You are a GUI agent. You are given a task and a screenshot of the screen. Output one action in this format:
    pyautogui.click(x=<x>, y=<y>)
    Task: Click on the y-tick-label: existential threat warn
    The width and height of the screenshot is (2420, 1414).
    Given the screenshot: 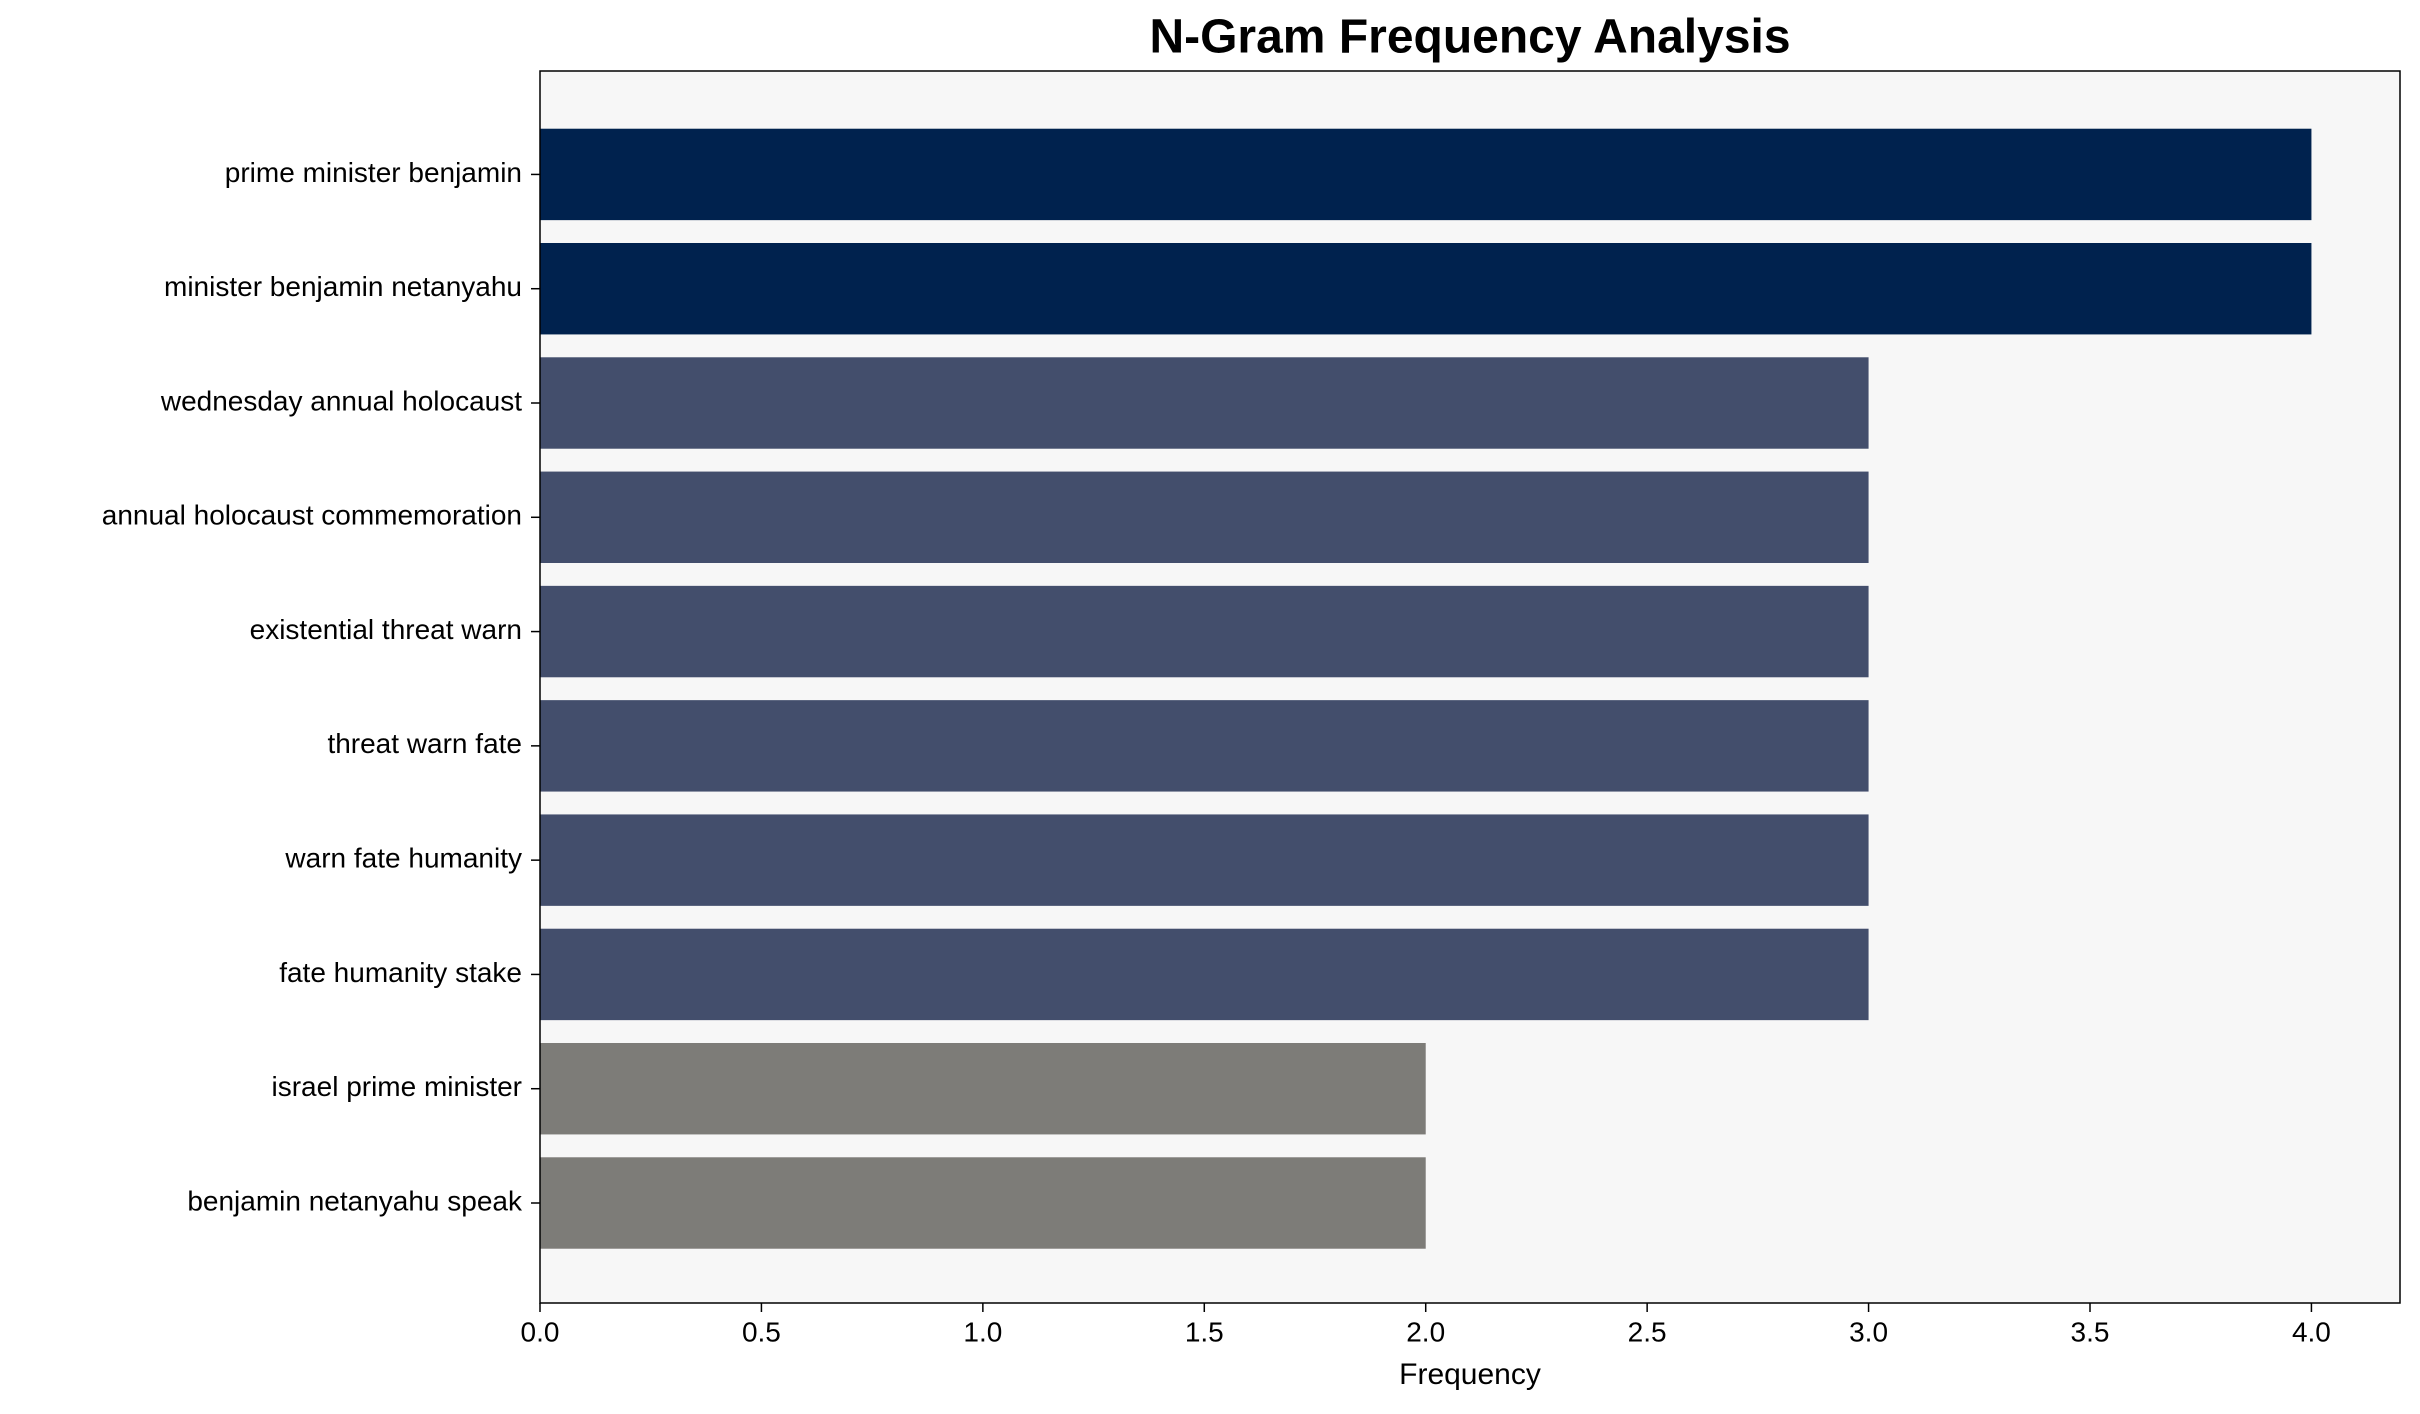 What is the action you would take?
    pyautogui.click(x=386, y=629)
    